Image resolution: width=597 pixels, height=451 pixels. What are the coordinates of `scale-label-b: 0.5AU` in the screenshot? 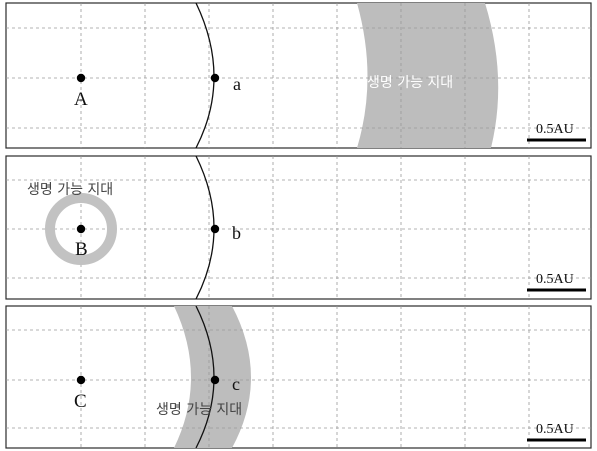 It's located at (555, 279).